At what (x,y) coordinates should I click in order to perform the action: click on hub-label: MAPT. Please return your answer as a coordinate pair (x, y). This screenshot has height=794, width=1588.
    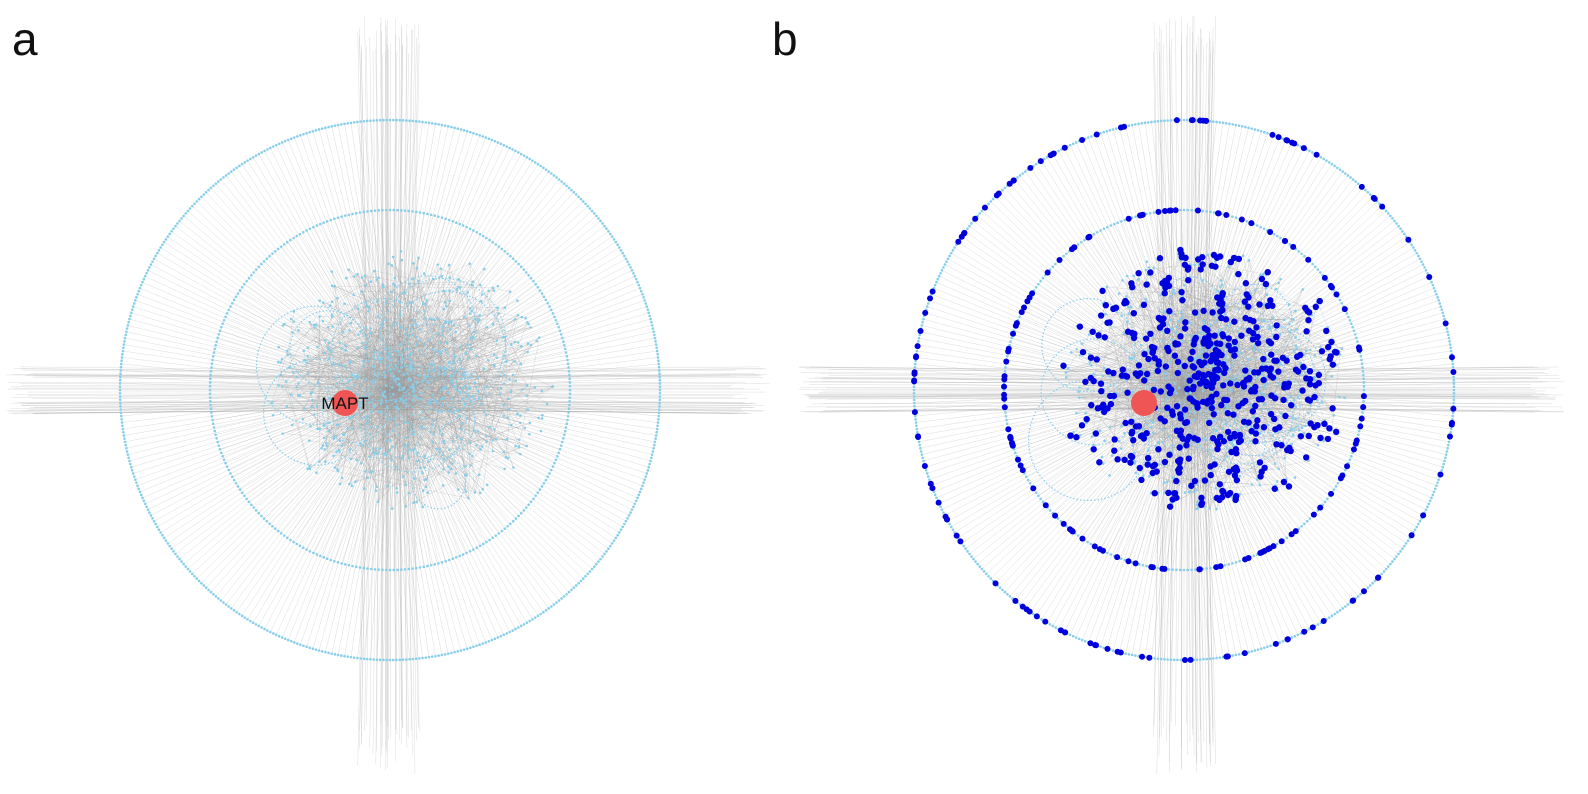
    Looking at the image, I should click on (344, 403).